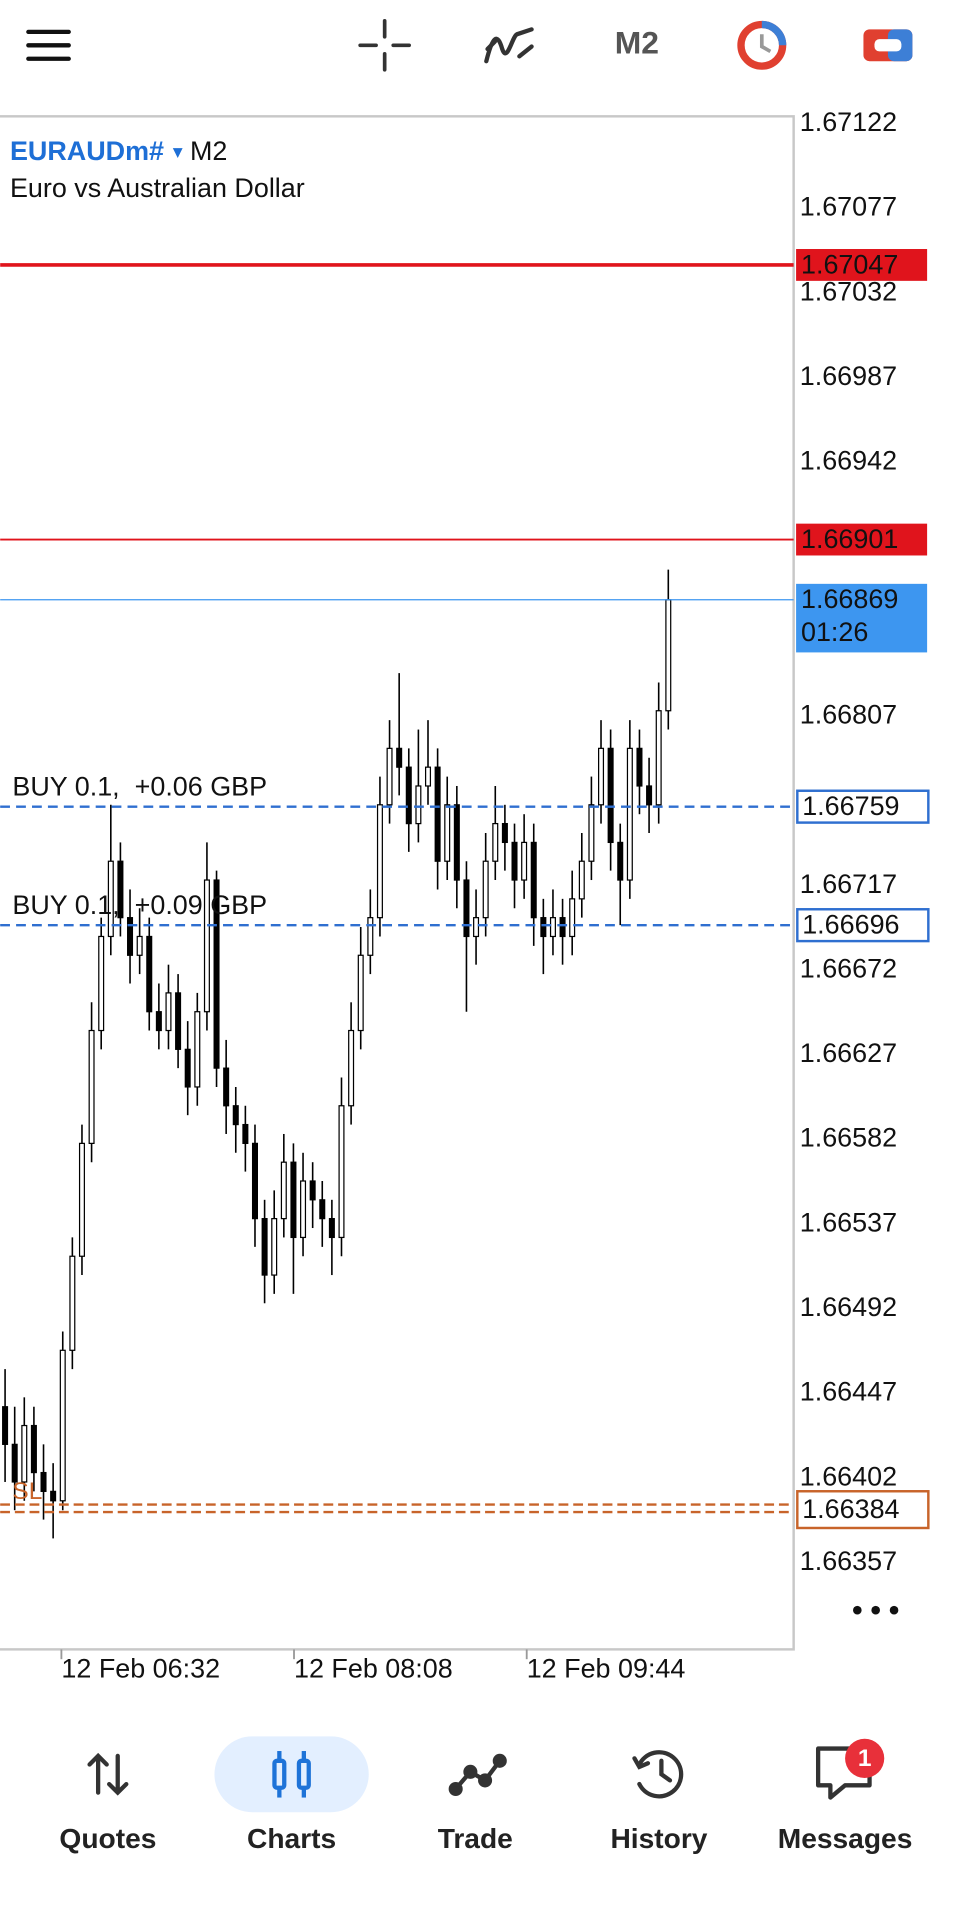 The image size is (953, 1920). Describe the element at coordinates (139, 786) in the screenshot. I see `order-label: BUY 0.1, +0.06 GBP` at that location.